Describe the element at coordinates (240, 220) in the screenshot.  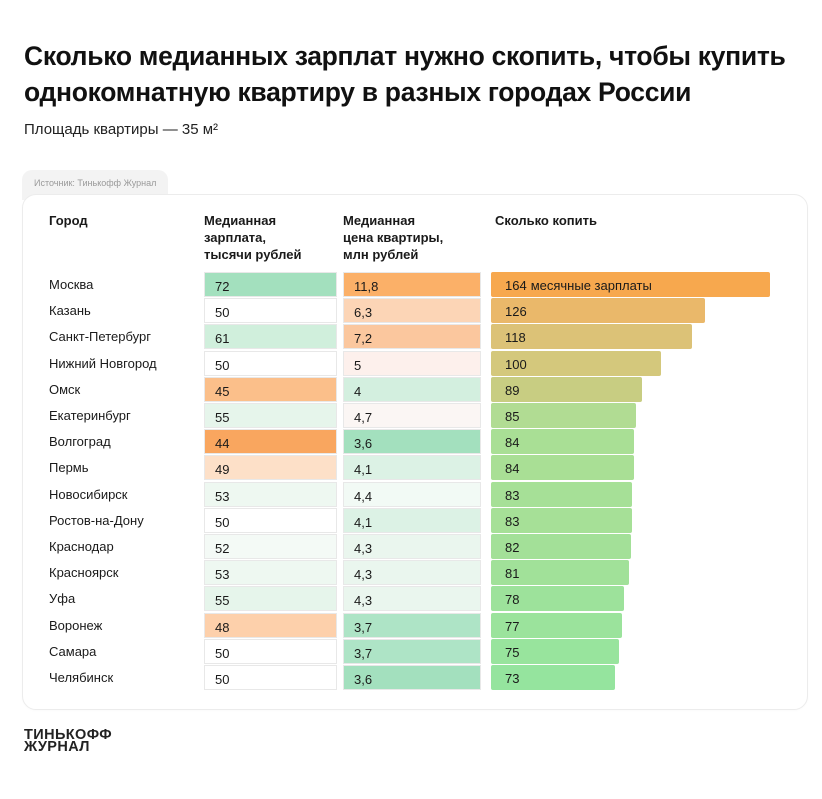
I see `header-salary-line: Медианная` at that location.